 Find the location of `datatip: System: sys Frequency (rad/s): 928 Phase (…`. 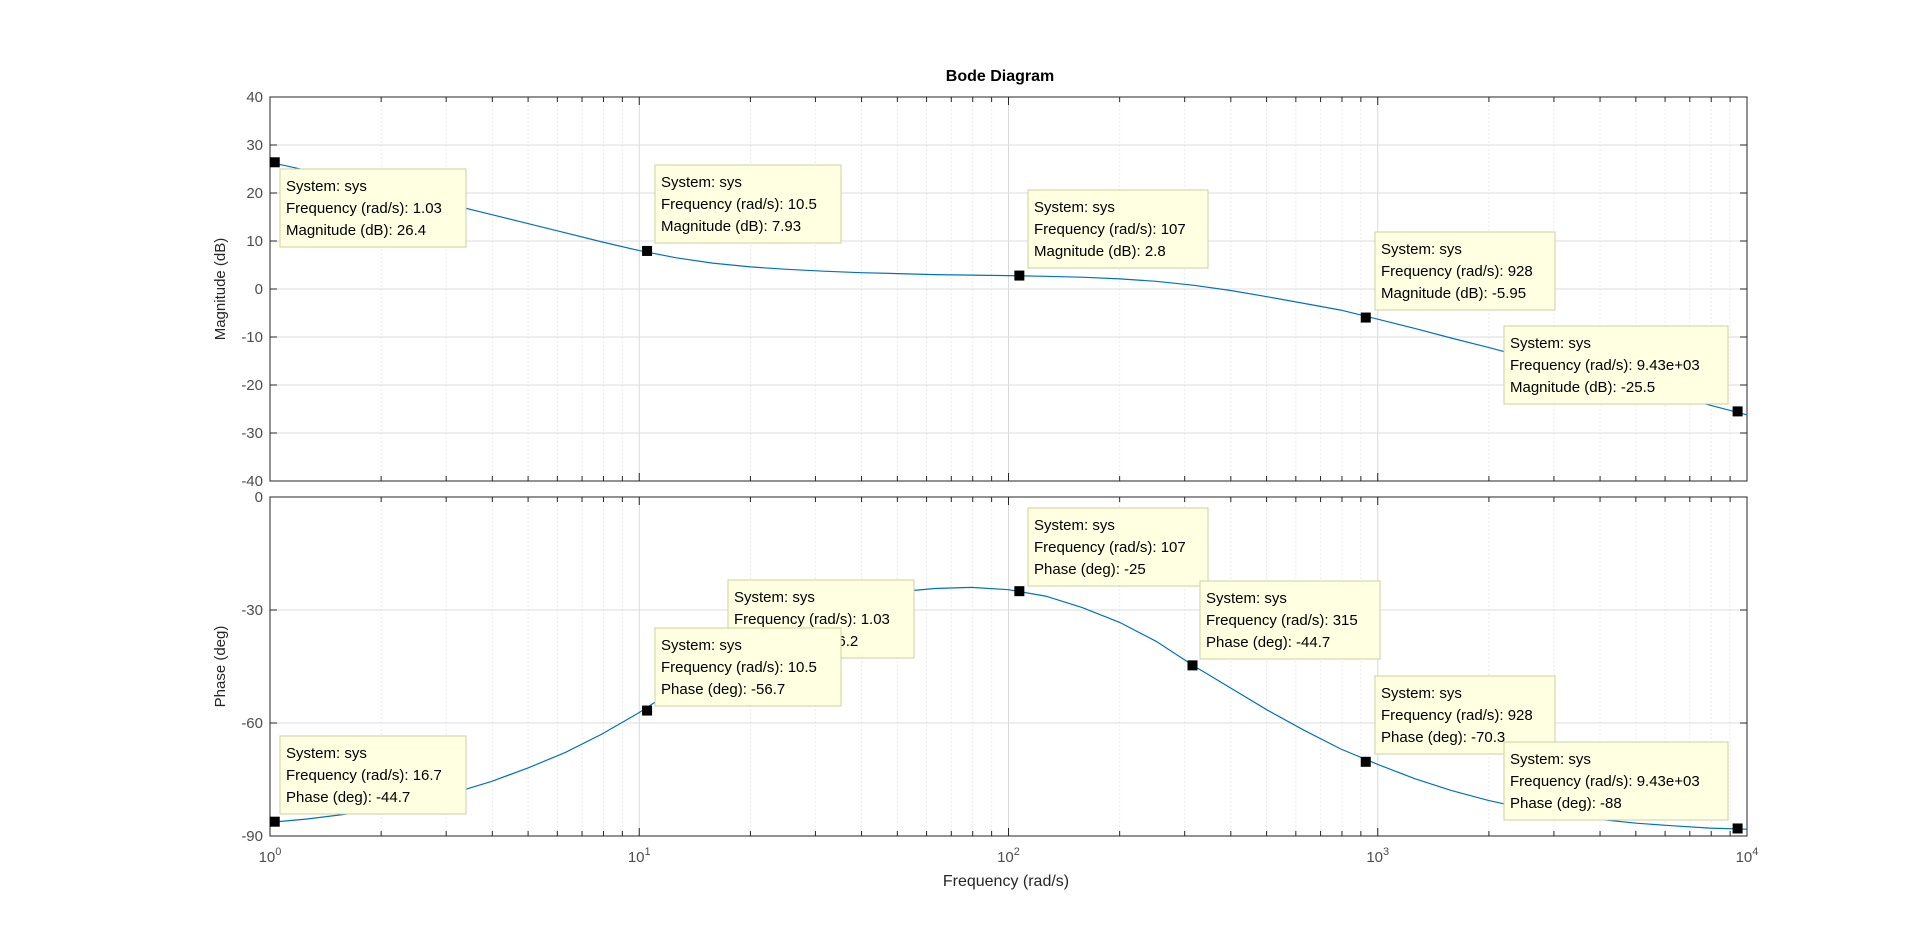

datatip: System: sys Frequency (rad/s): 928 Phase (… is located at coordinates (1458, 721).